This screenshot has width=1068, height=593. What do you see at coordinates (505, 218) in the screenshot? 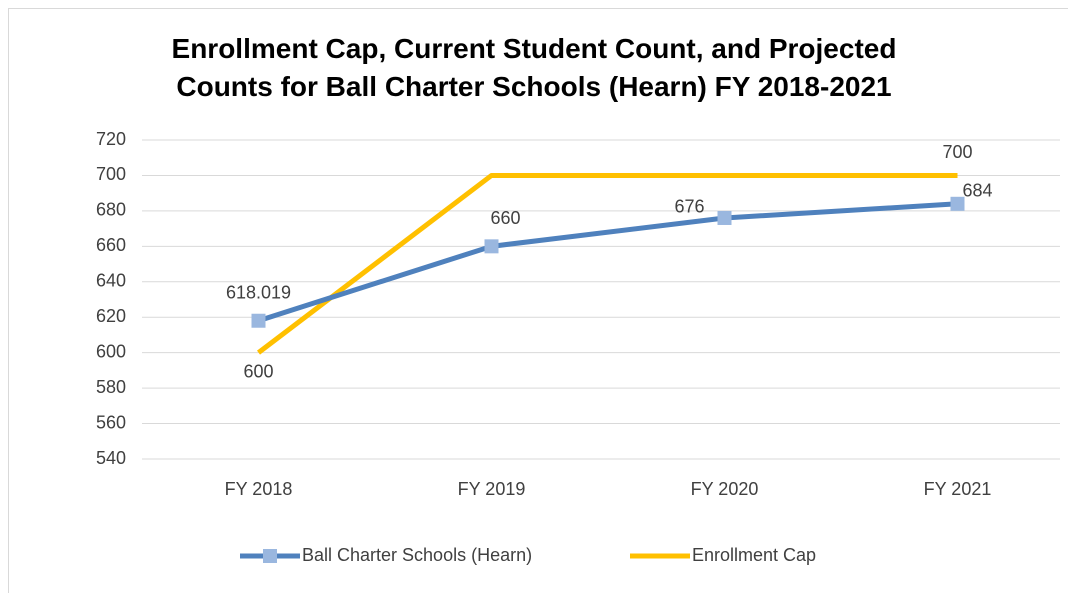
I see `data-label: 660` at bounding box center [505, 218].